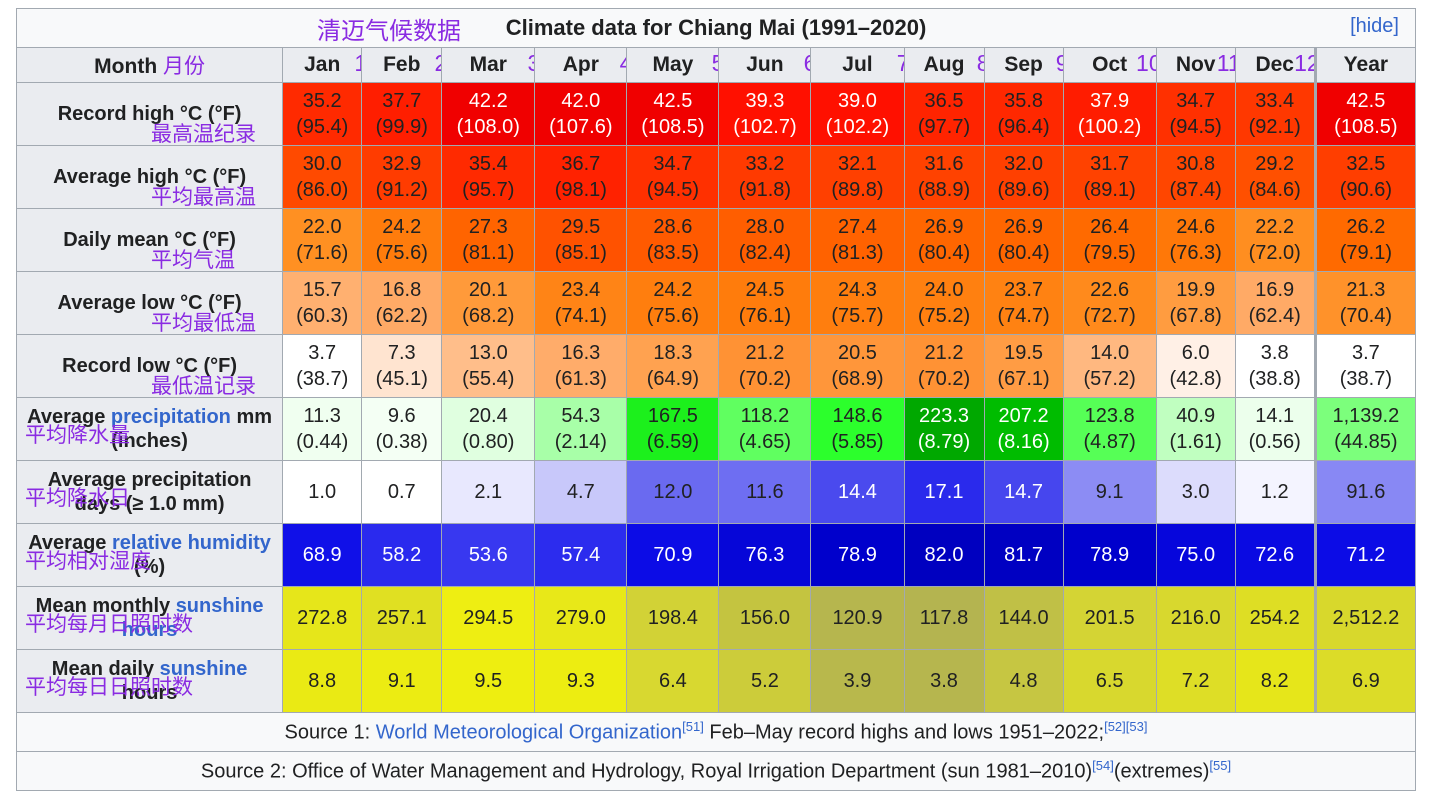 This screenshot has height=804, width=1440. I want to click on data-cell: 201.5, so click(1109, 618).